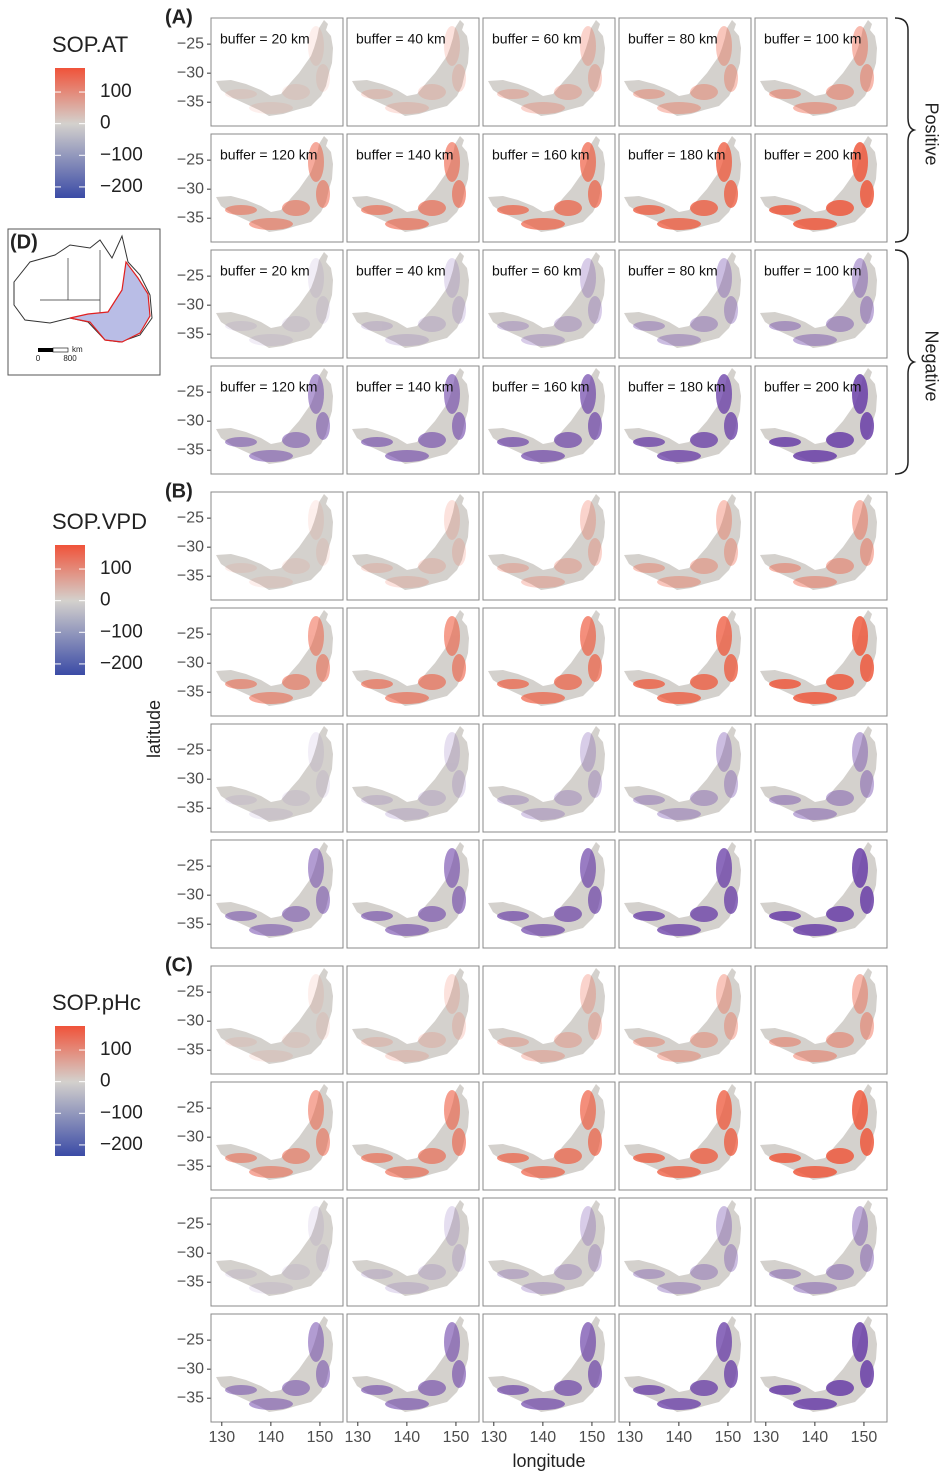 This screenshot has height=1483, width=946. Describe the element at coordinates (84, 302) in the screenshot. I see `inset-map: (D) 0 800 km` at that location.